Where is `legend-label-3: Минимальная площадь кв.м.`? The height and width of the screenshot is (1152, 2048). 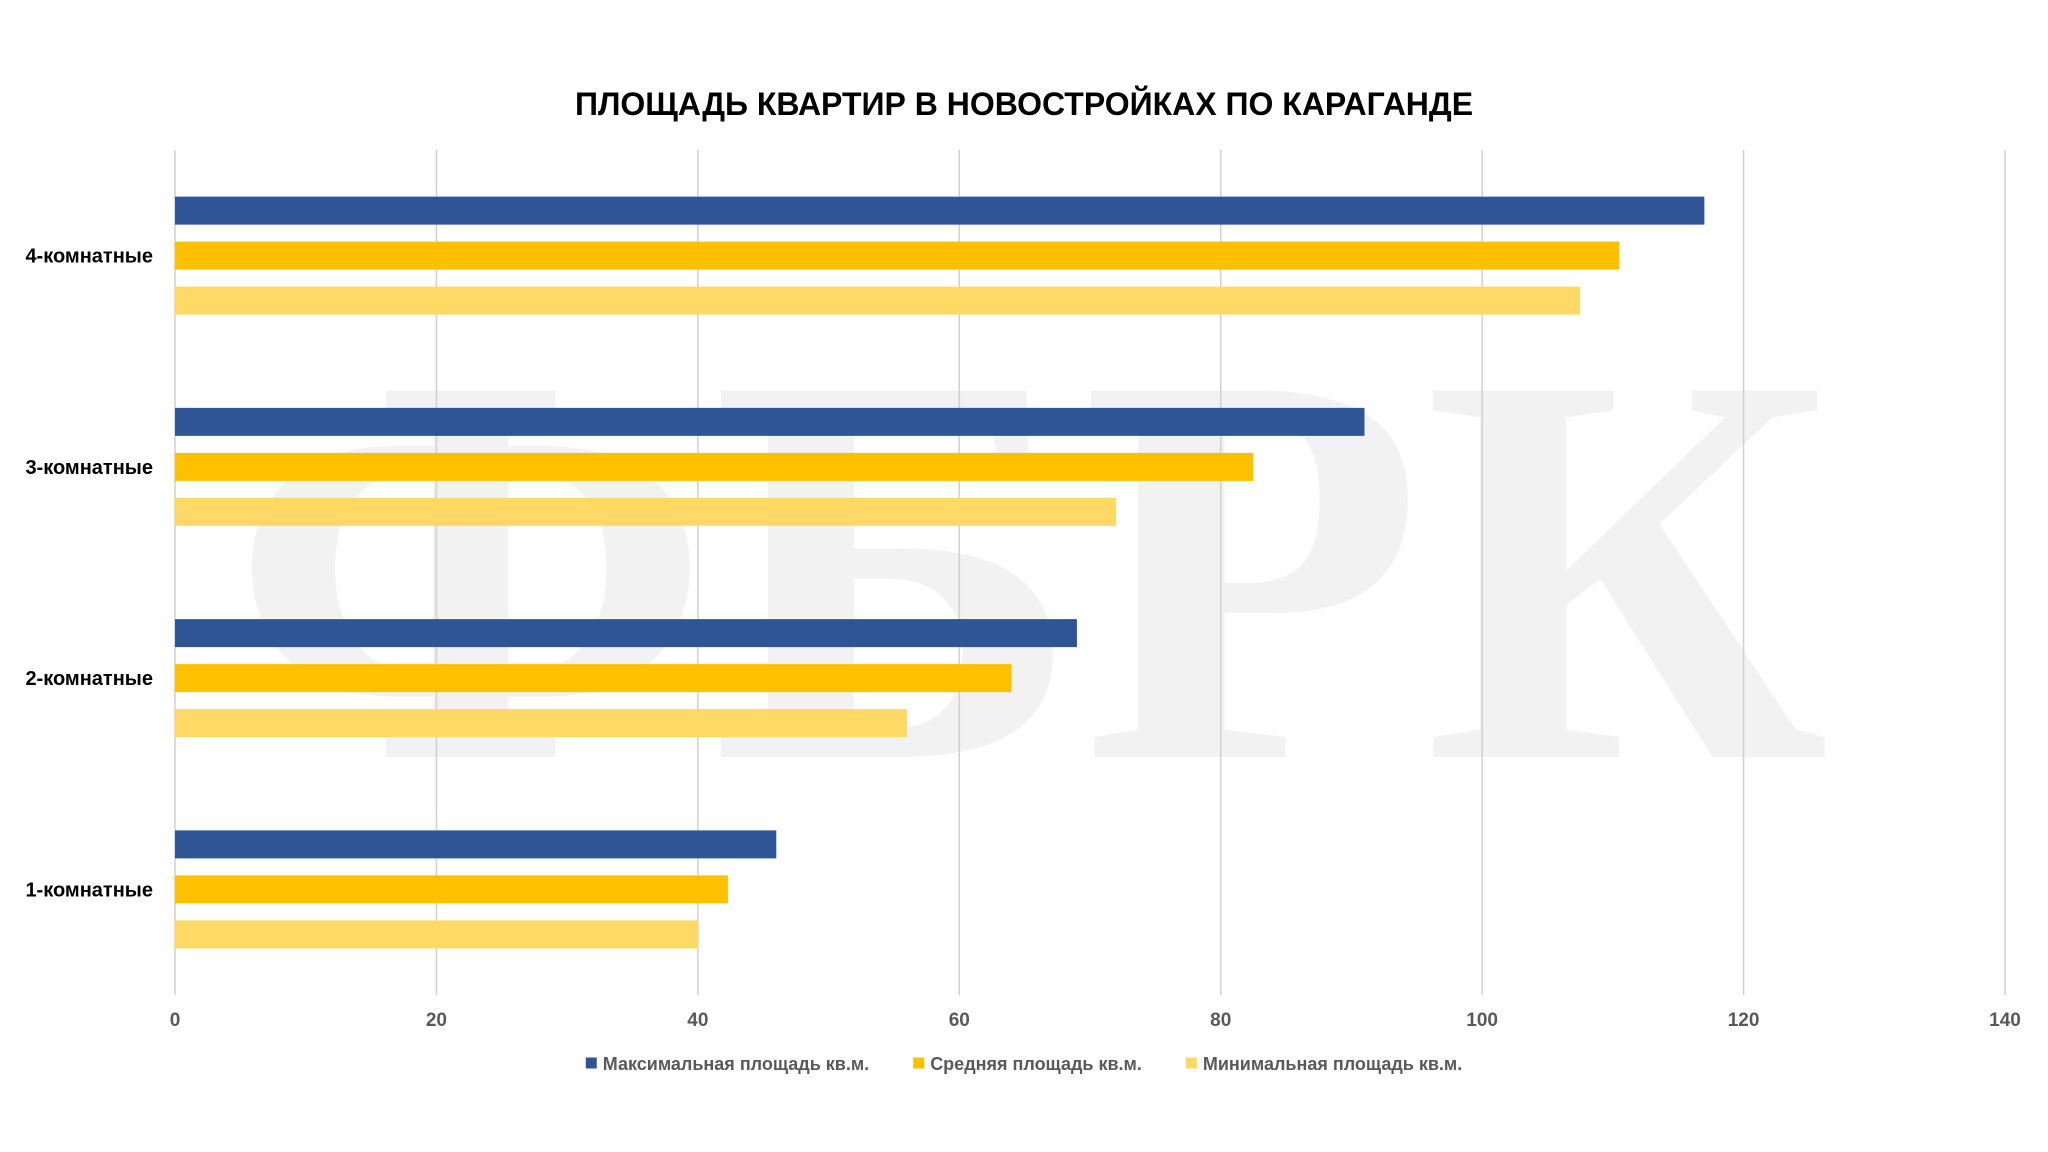 legend-label-3: Минимальная площадь кв.м. is located at coordinates (1332, 1064).